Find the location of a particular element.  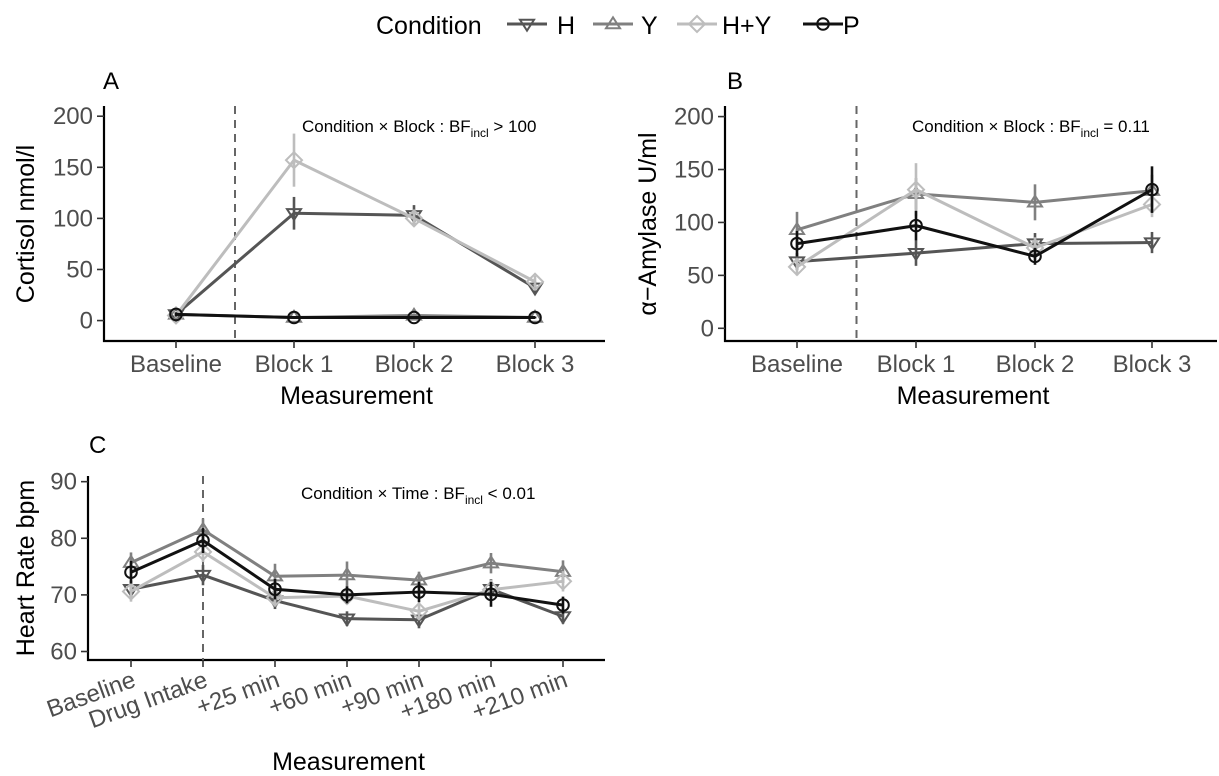

legend-marker-y is located at coordinates (613, 22).